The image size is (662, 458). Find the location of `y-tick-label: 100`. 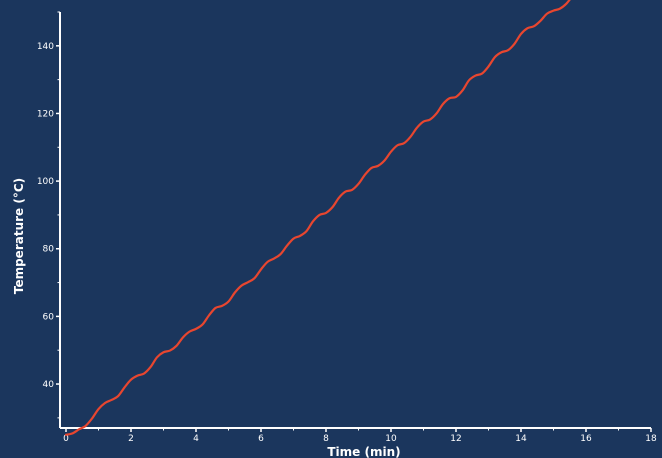

y-tick-label: 100 is located at coordinates (45, 182).